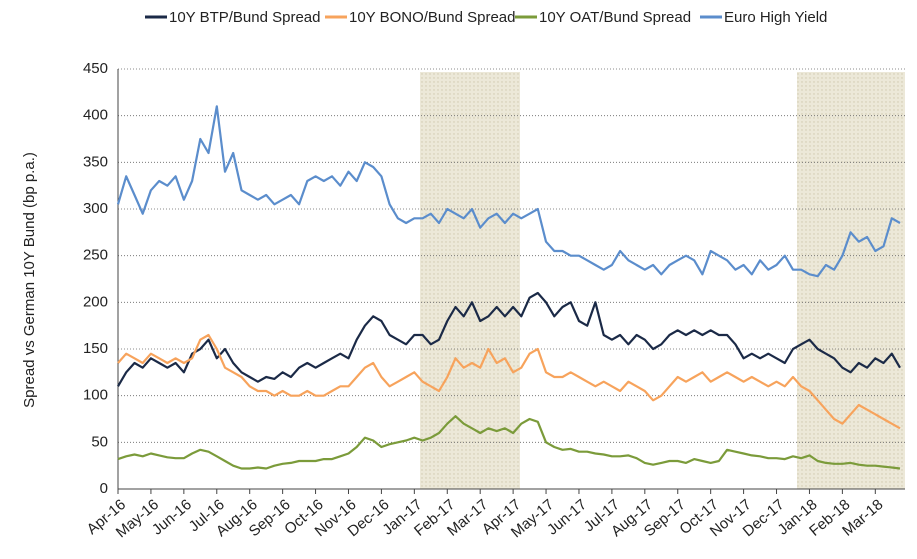 The height and width of the screenshot is (559, 917). Describe the element at coordinates (95, 395) in the screenshot. I see `y-tick-label: 100` at that location.